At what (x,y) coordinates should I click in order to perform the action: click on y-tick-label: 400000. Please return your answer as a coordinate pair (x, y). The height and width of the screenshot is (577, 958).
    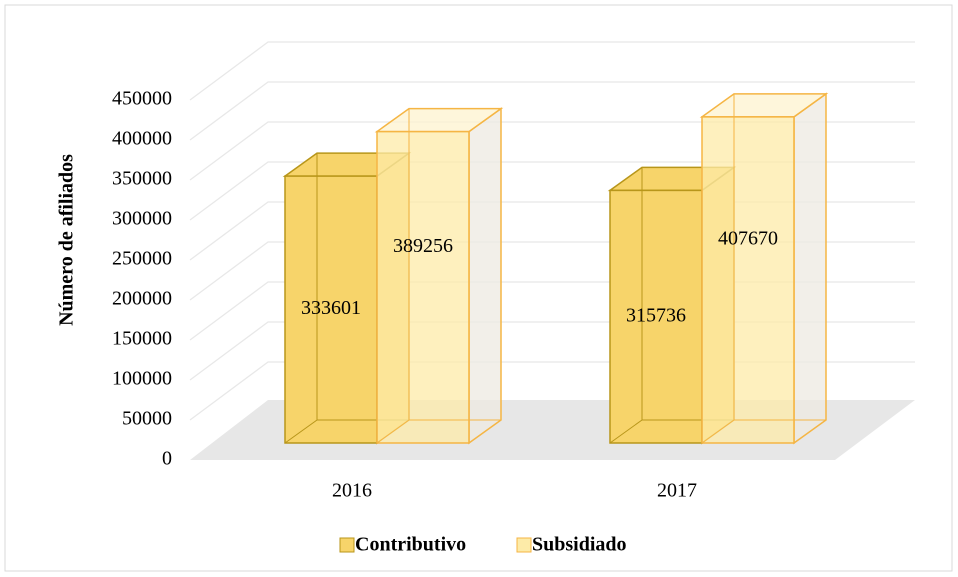
    Looking at the image, I should click on (142, 139).